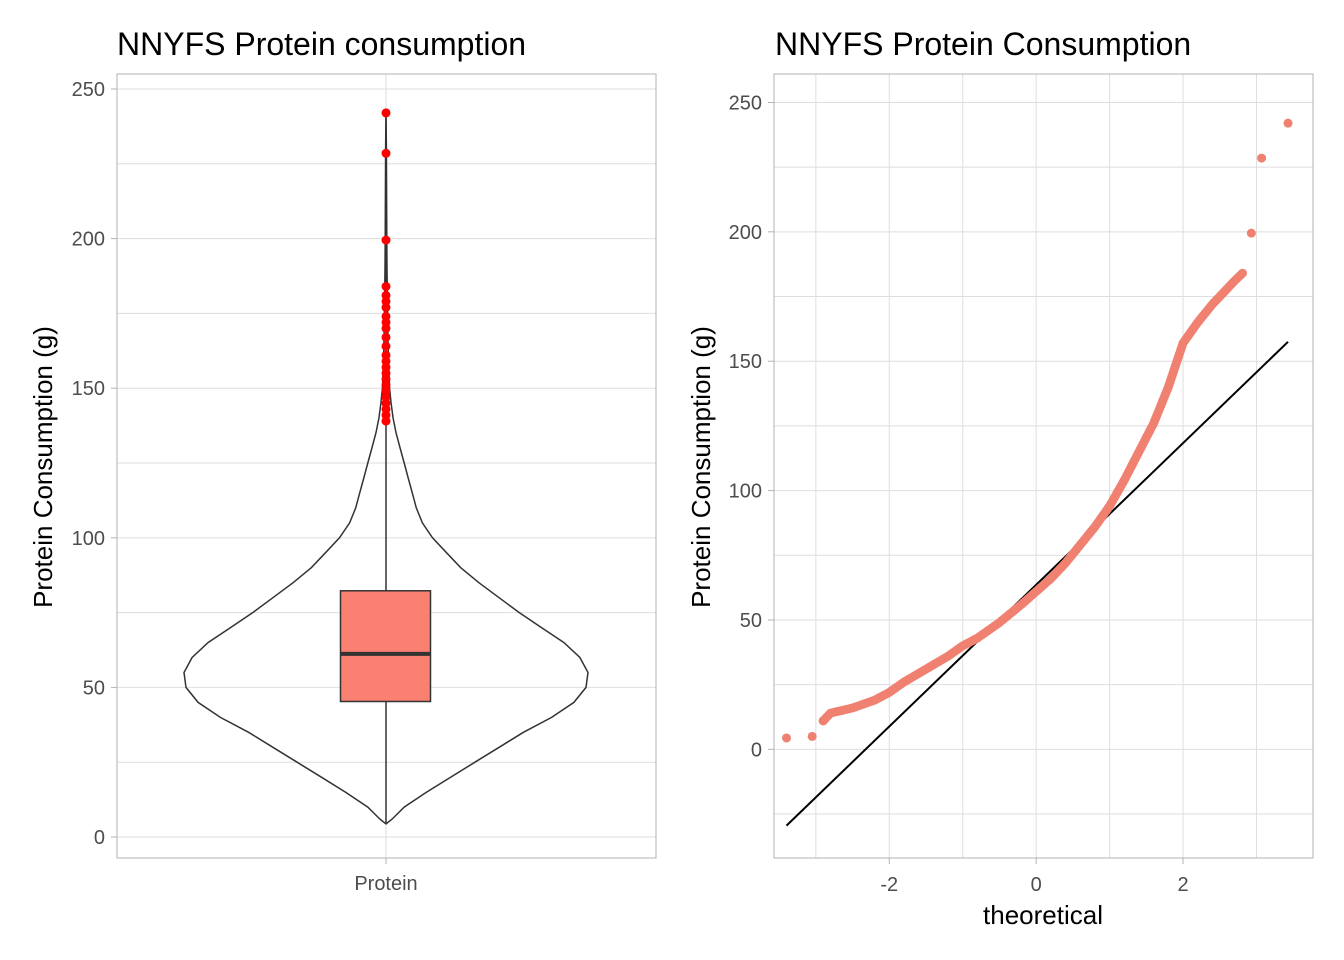 The image size is (1344, 960). I want to click on violin-y-label: Protein Consumption (g), so click(43, 467).